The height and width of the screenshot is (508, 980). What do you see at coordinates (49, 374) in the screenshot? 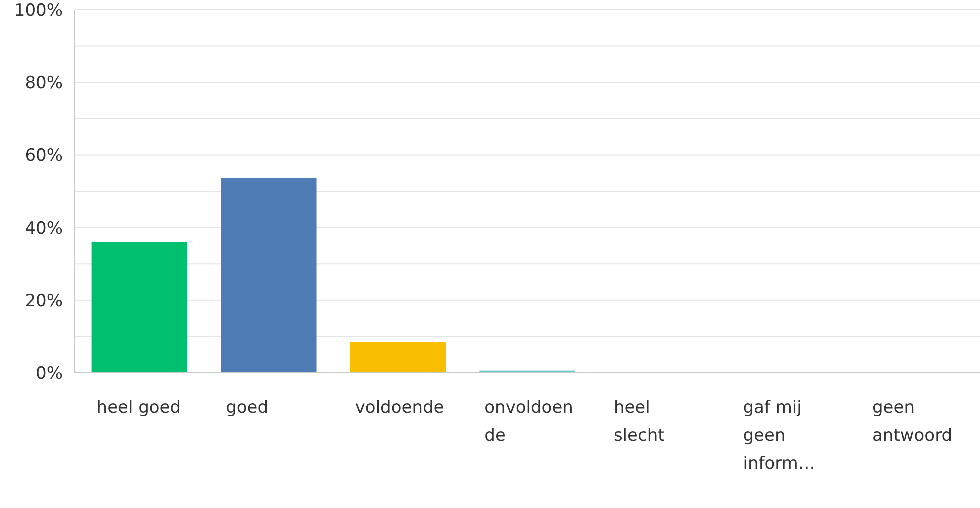
I see `y-tick-label: 0%` at bounding box center [49, 374].